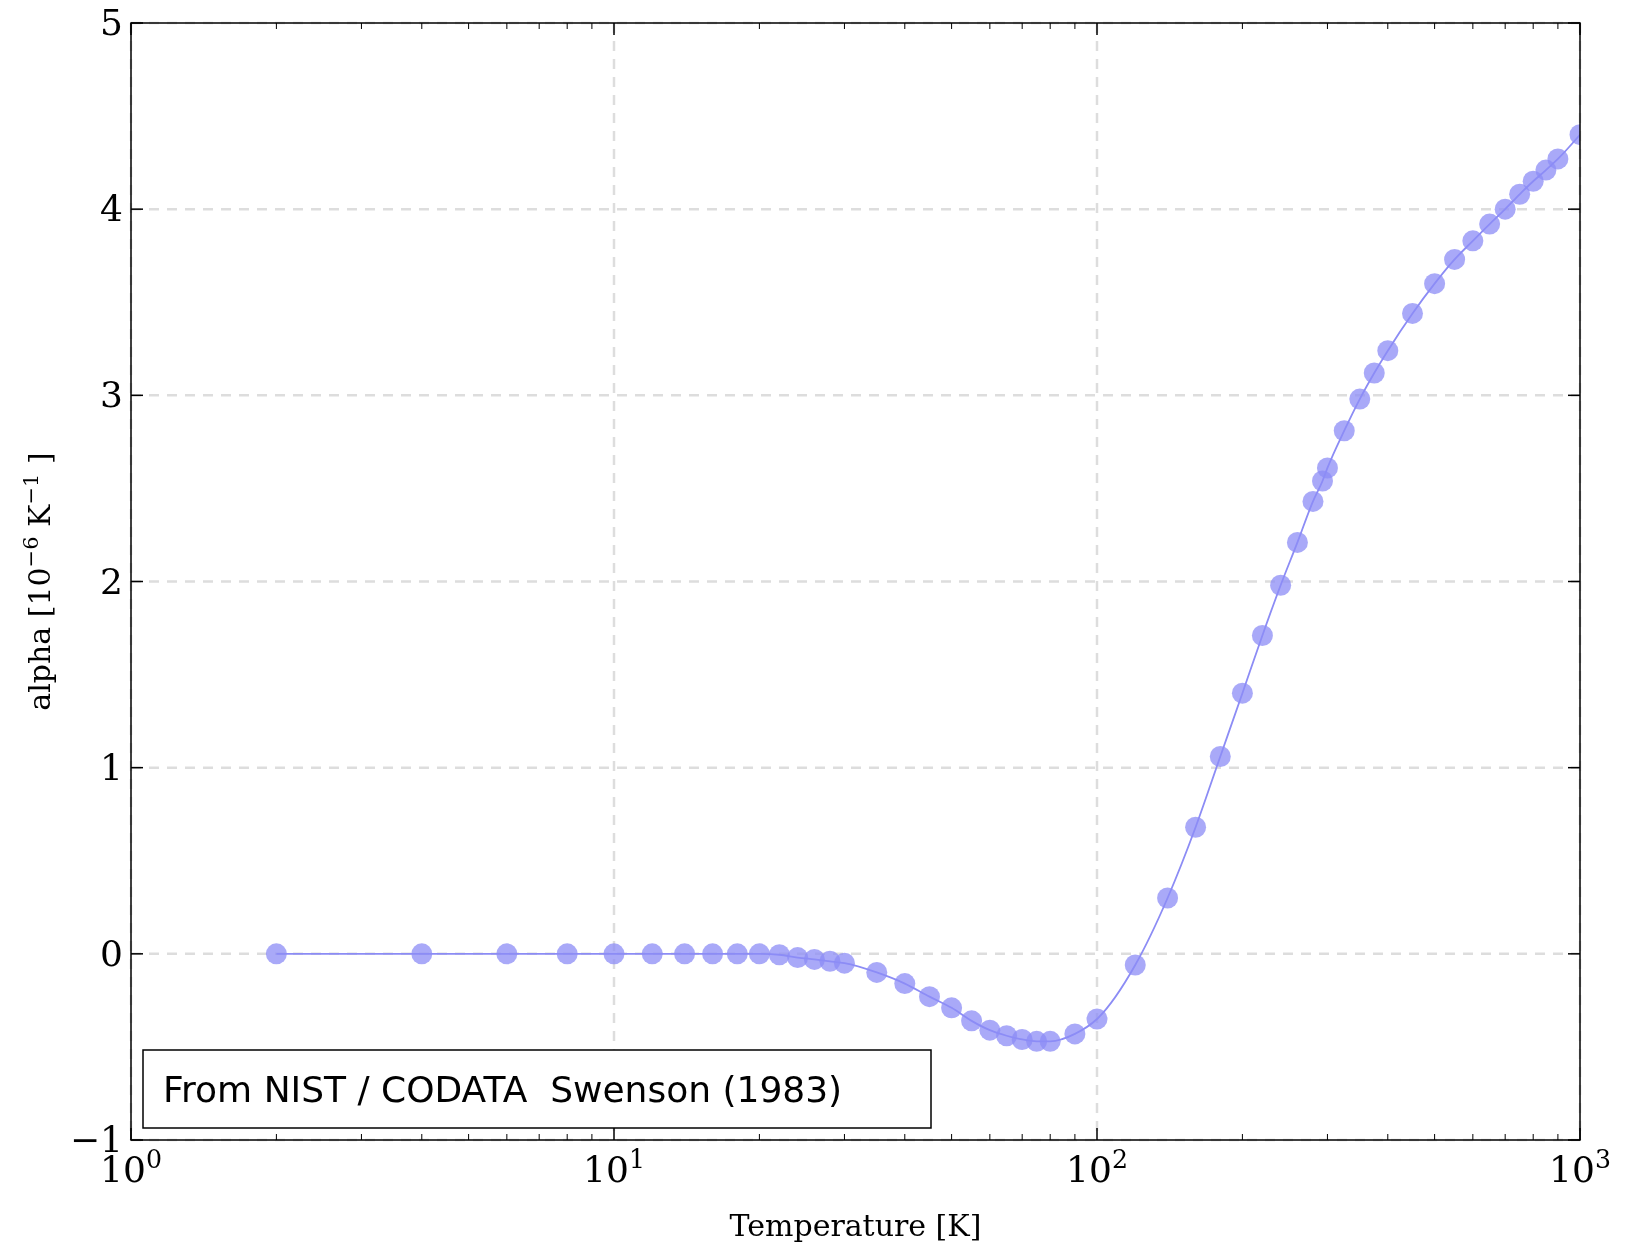 Image resolution: width=1625 pixels, height=1244 pixels. Describe the element at coordinates (111, 22) in the screenshot. I see `y-tick-label: 5` at that location.